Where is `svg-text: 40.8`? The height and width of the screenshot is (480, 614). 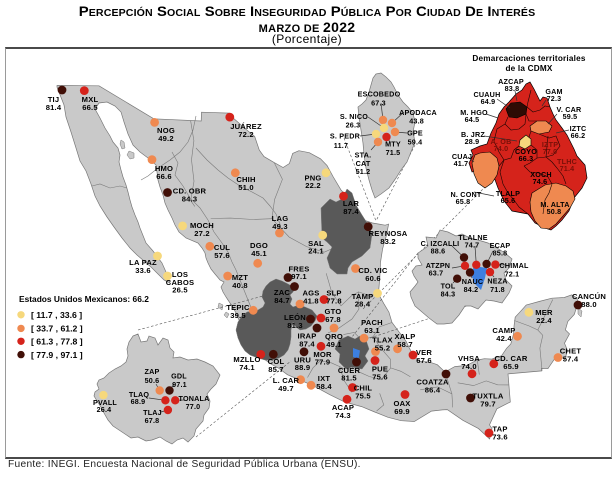
svg-text: 40.8 is located at coordinates (240, 285).